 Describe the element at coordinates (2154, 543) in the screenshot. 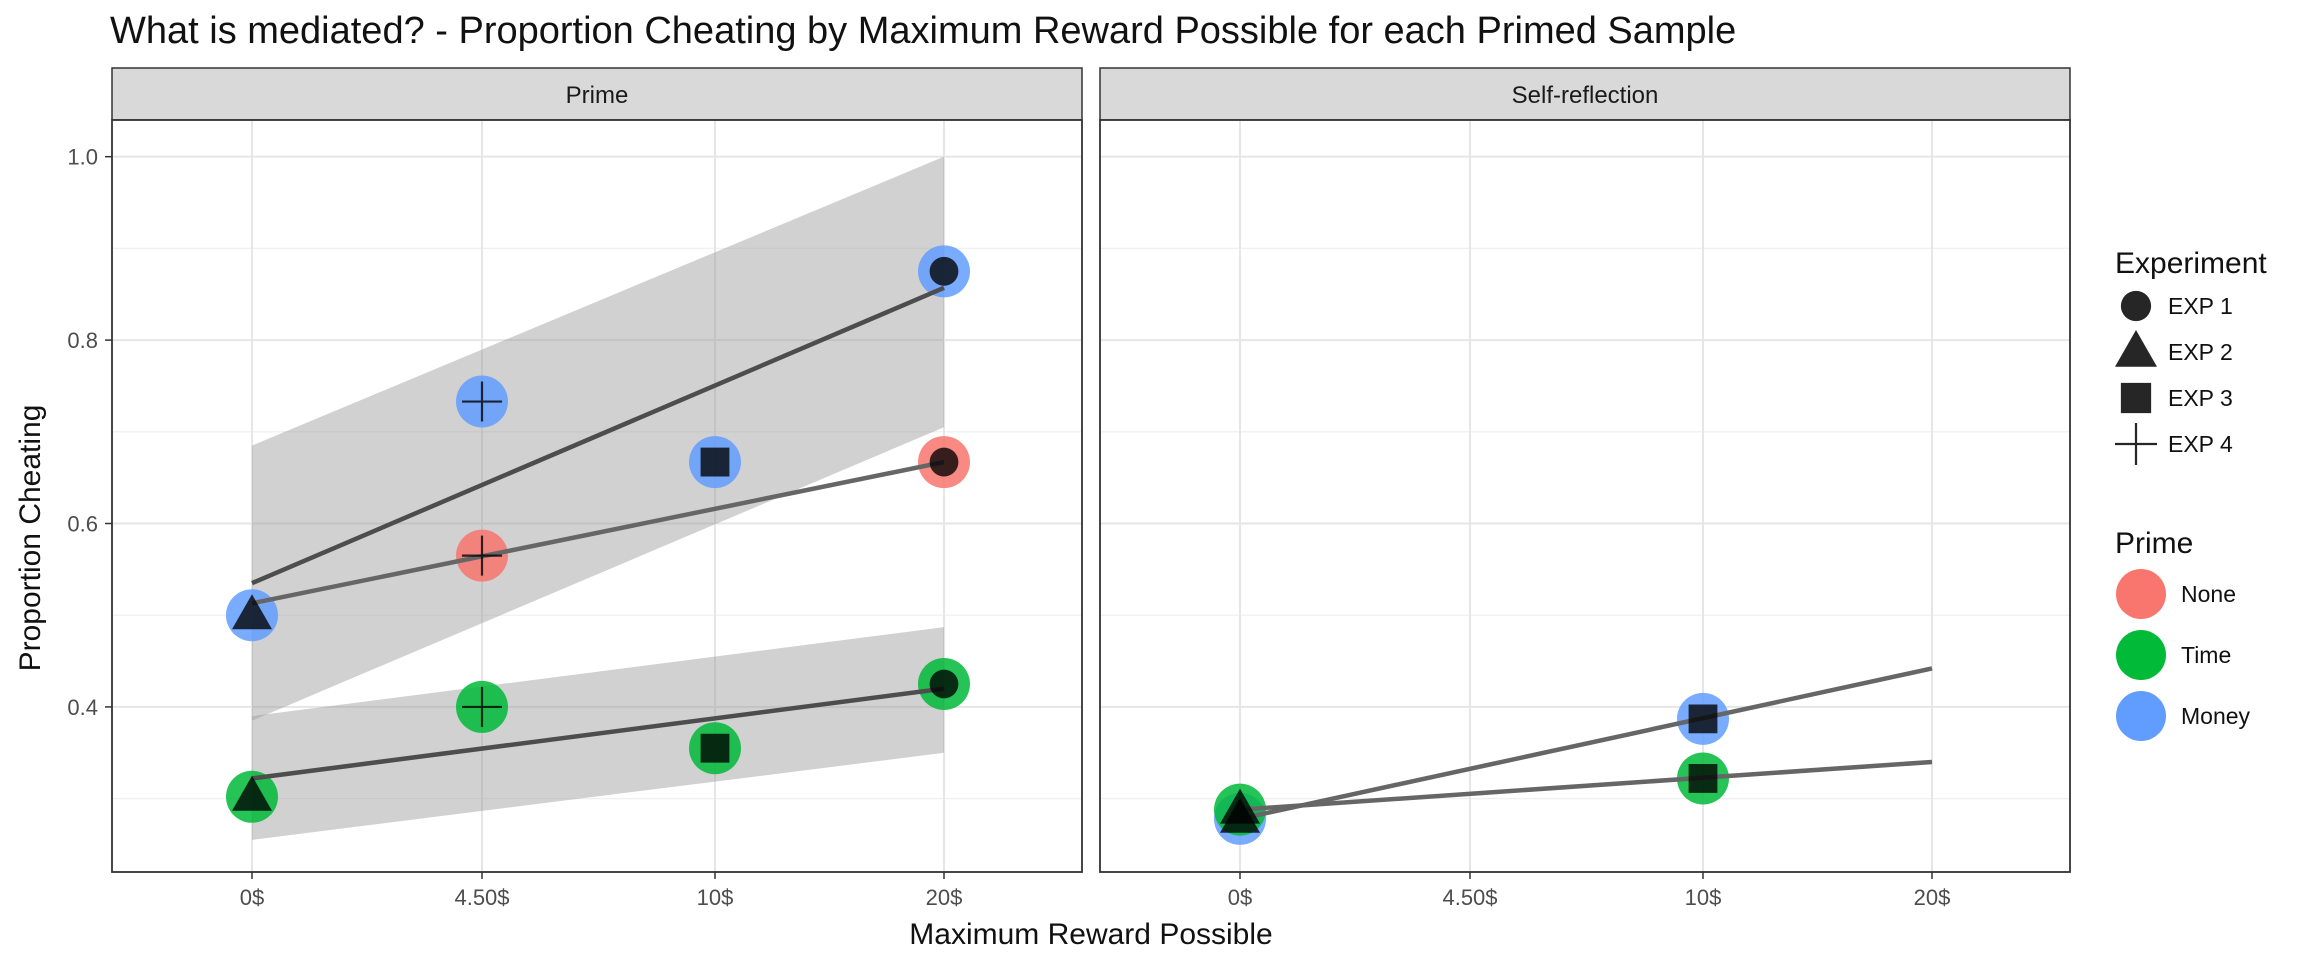

I see `legend-prime-title: Prime` at that location.